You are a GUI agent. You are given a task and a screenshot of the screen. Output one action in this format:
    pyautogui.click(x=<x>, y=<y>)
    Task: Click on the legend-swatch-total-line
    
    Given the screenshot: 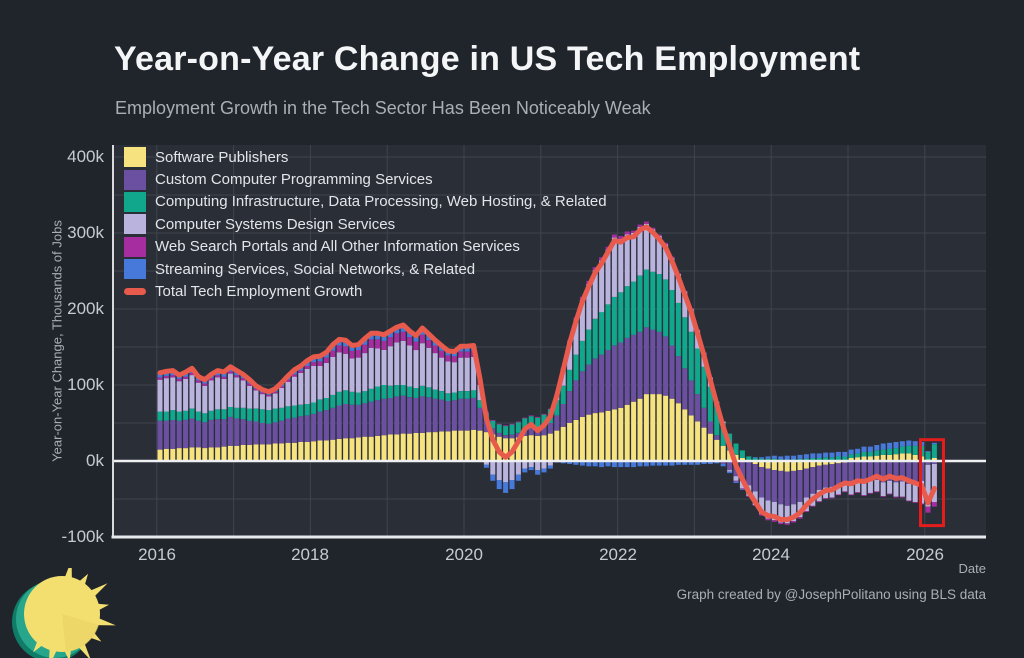 What is the action you would take?
    pyautogui.click(x=135, y=292)
    